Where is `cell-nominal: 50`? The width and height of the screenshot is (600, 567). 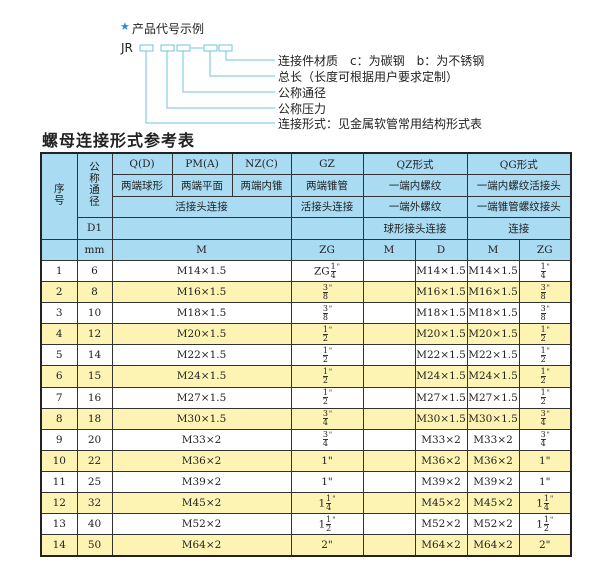 cell-nominal: 50 is located at coordinates (94, 545).